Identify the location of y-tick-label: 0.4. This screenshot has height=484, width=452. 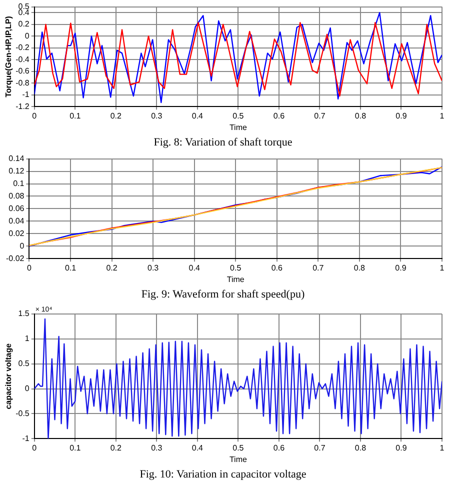
(24, 12).